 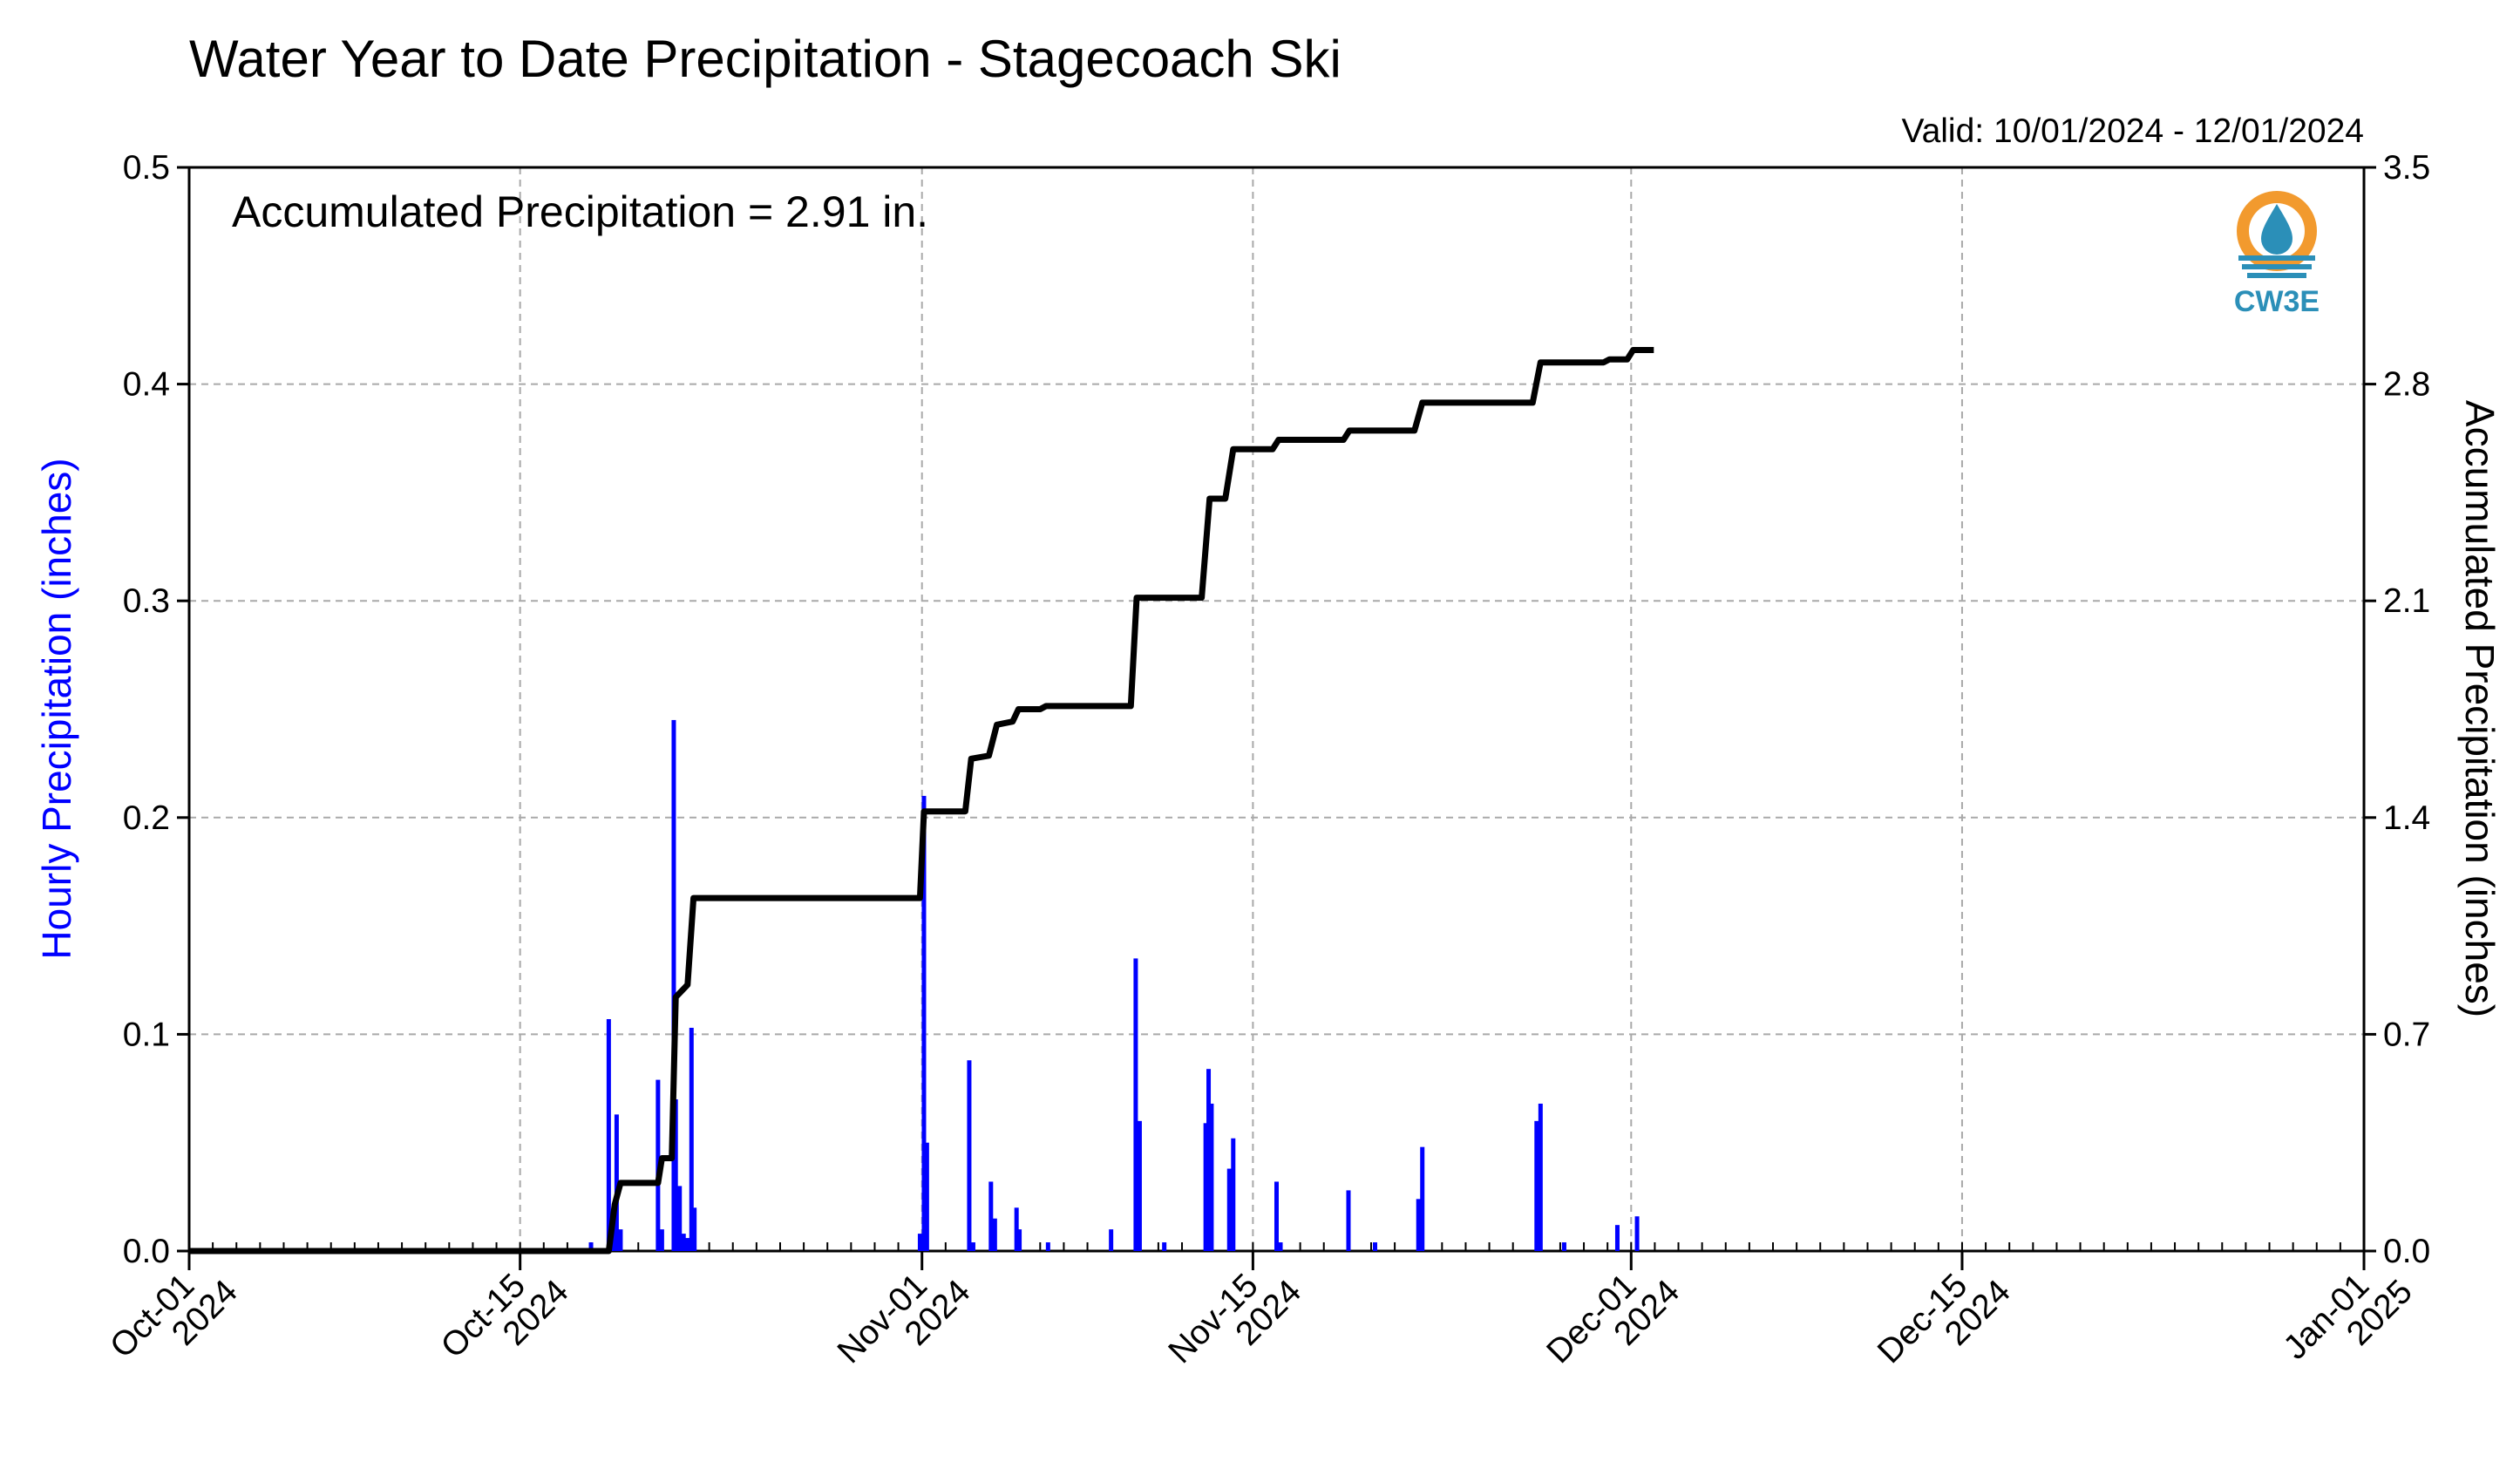 I want to click on right-axis-ticks: 0.0 0.7 1.4 2.1 2.8 3.5, so click(x=2397, y=709).